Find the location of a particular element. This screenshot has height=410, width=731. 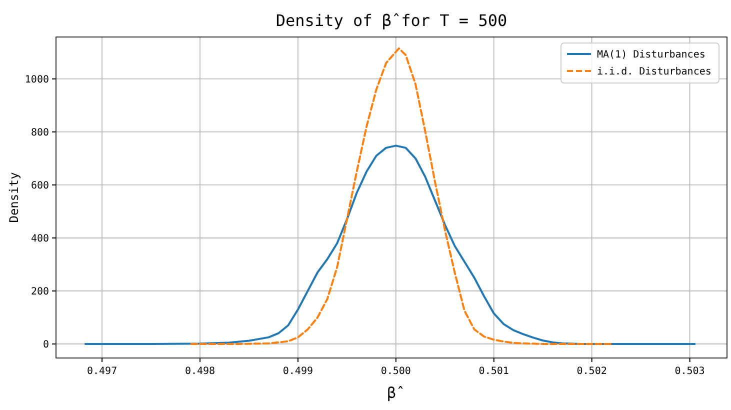

x-tick-label: 0.497 is located at coordinates (102, 371).